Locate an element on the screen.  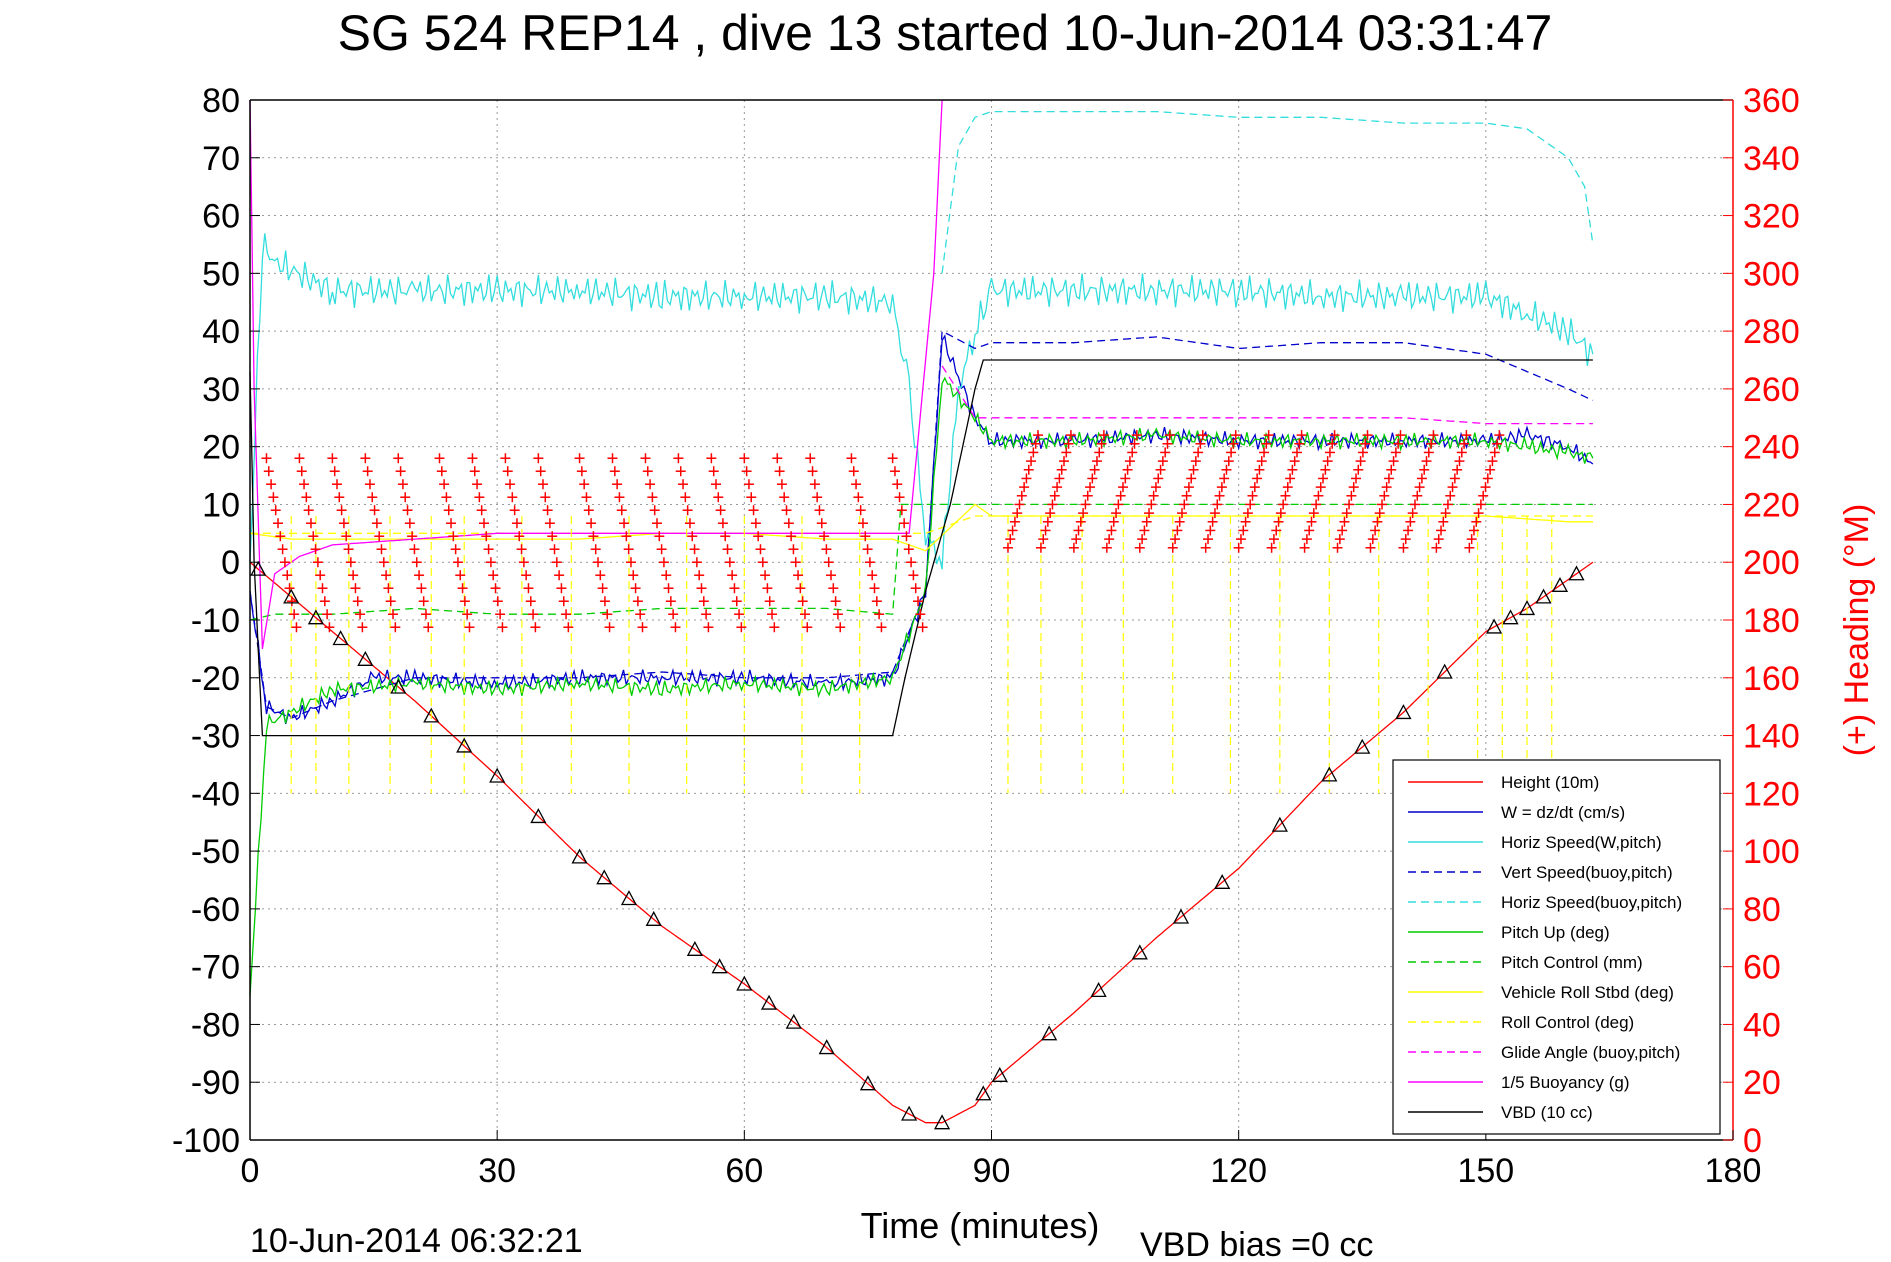
x-tick-label: 90 is located at coordinates (992, 1171).